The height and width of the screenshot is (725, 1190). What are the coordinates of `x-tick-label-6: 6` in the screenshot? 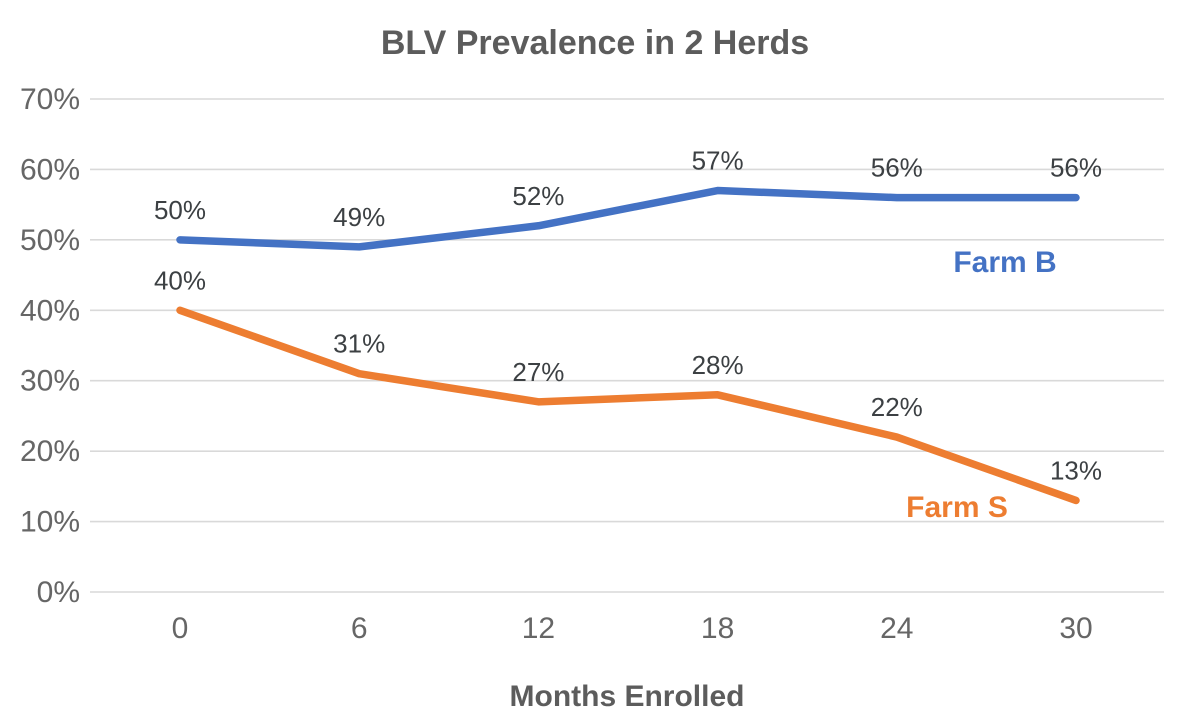 It's located at (359, 628).